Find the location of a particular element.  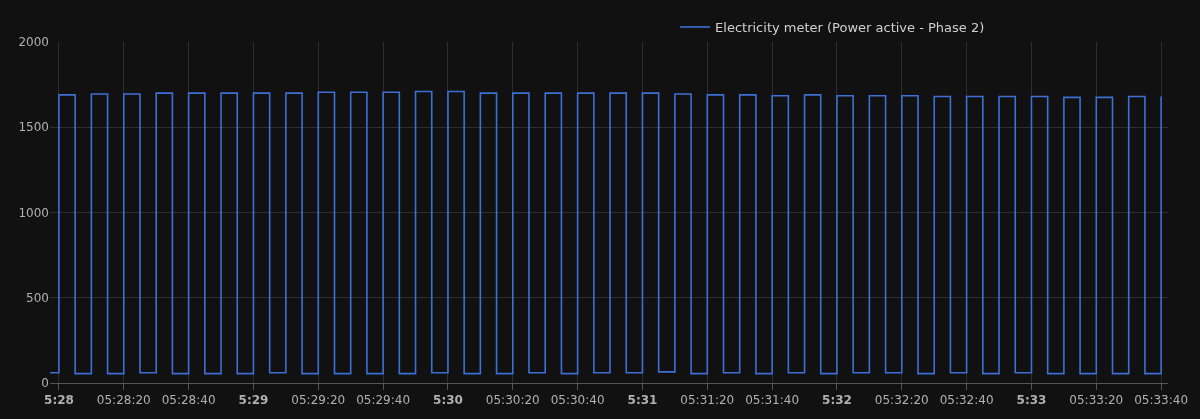

y-tick-label: 500 is located at coordinates (37, 297).